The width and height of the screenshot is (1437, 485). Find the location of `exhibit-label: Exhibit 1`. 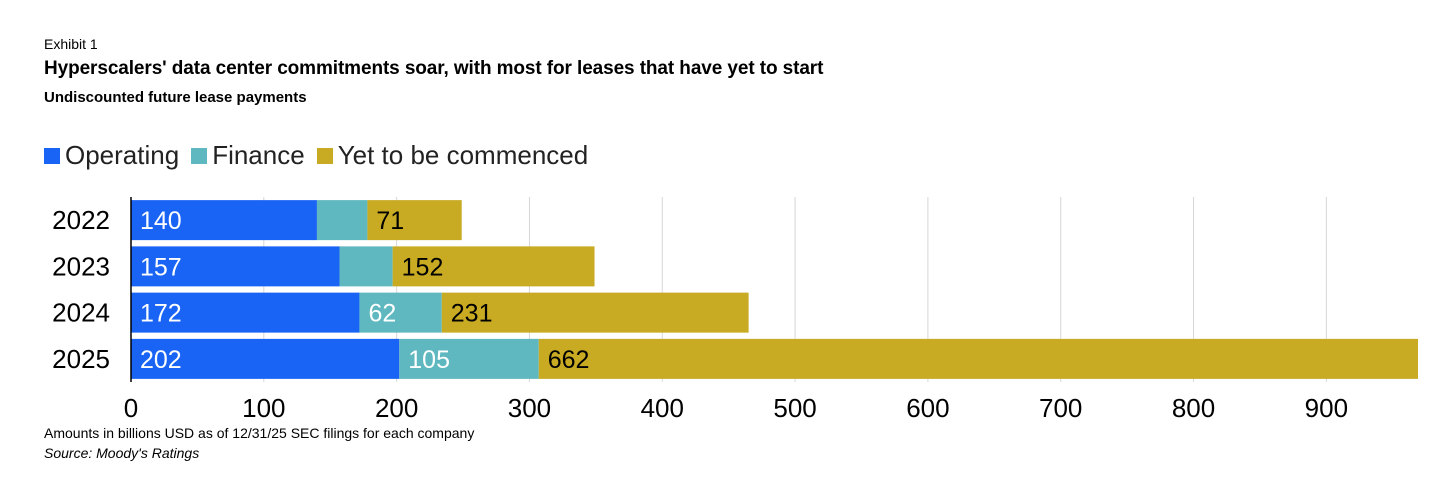

exhibit-label: Exhibit 1 is located at coordinates (71, 44).